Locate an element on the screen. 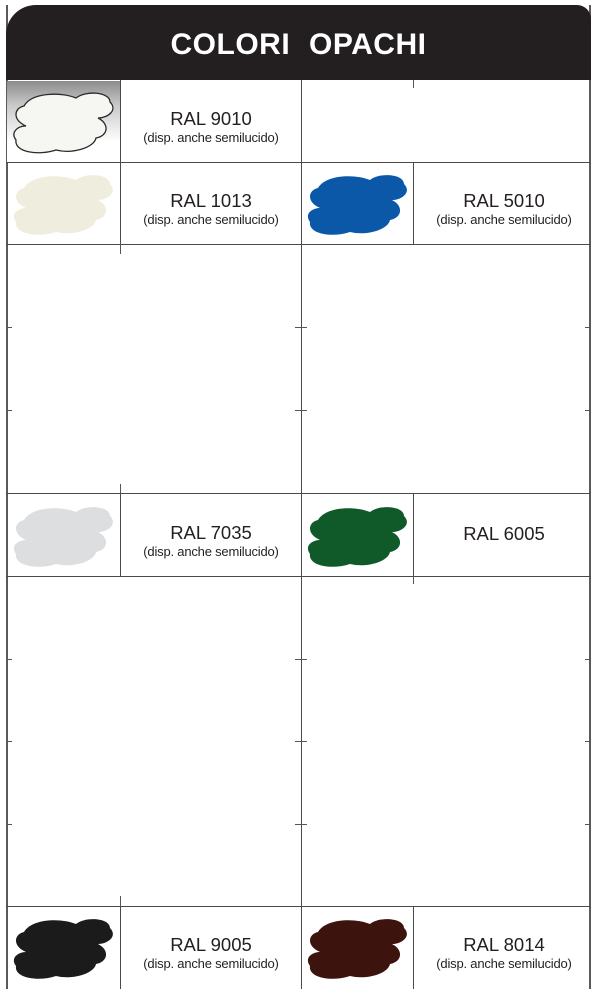  color-label-ral-8014: RAL 8014 (disp. anche semilucido) is located at coordinates (502, 952).